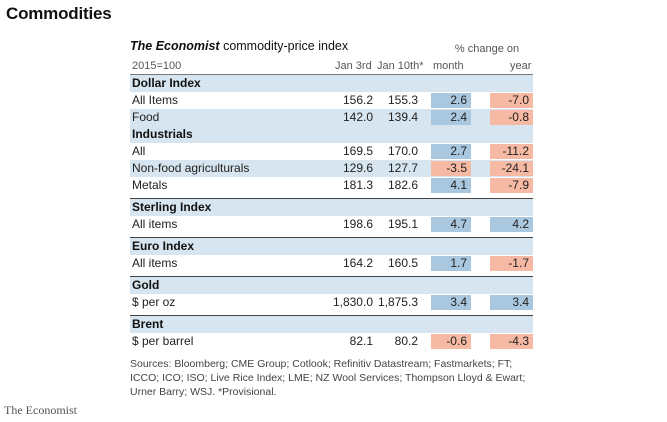 This screenshot has width=667, height=422. What do you see at coordinates (331, 341) in the screenshot?
I see `table-row: $ per barrel 82.1 80.2 -0.6 -4.3` at bounding box center [331, 341].